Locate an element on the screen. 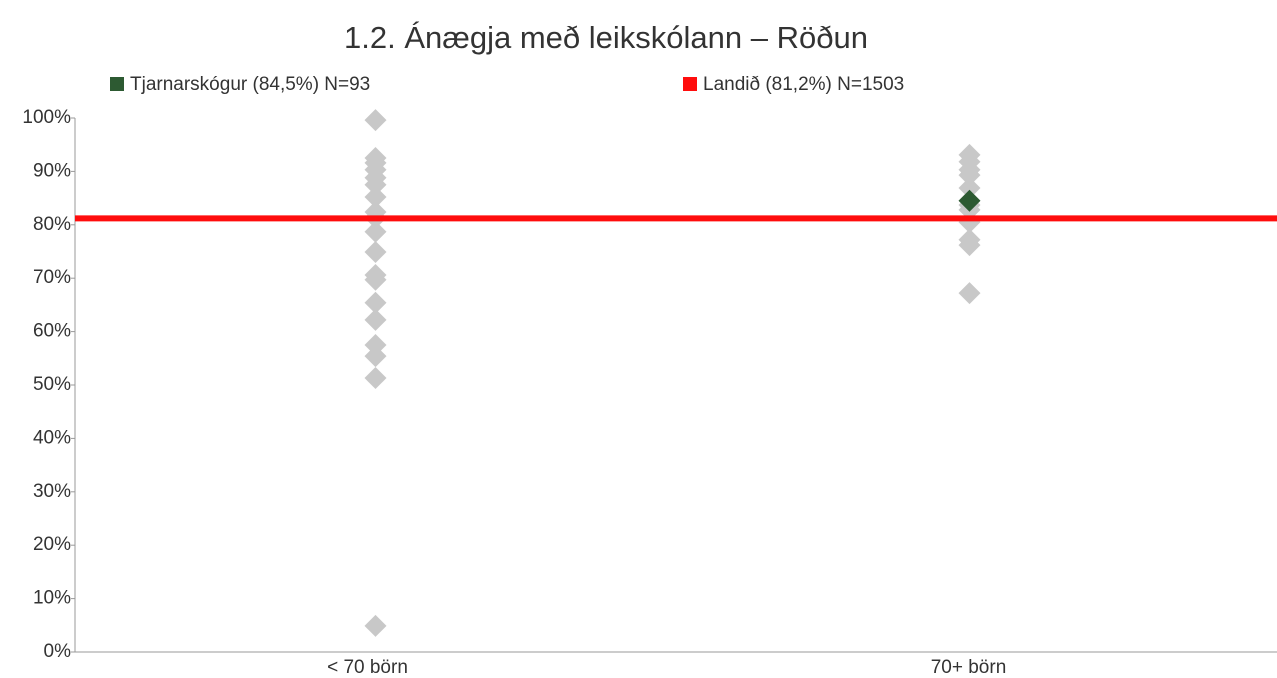 The width and height of the screenshot is (1277, 678). y-tick-label: 30% is located at coordinates (52, 491).